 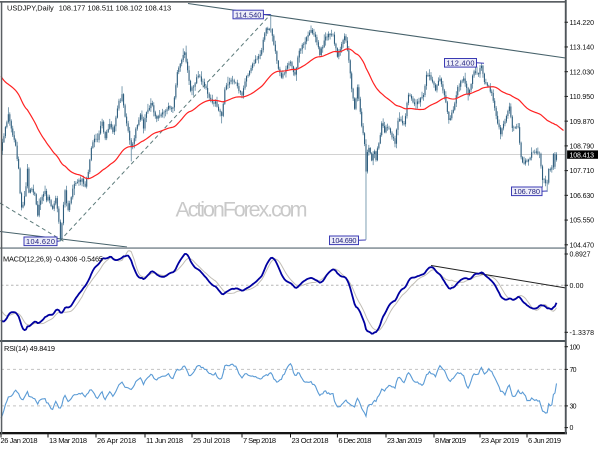 I want to click on svg-text: 23 Apr 2019, so click(x=500, y=440).